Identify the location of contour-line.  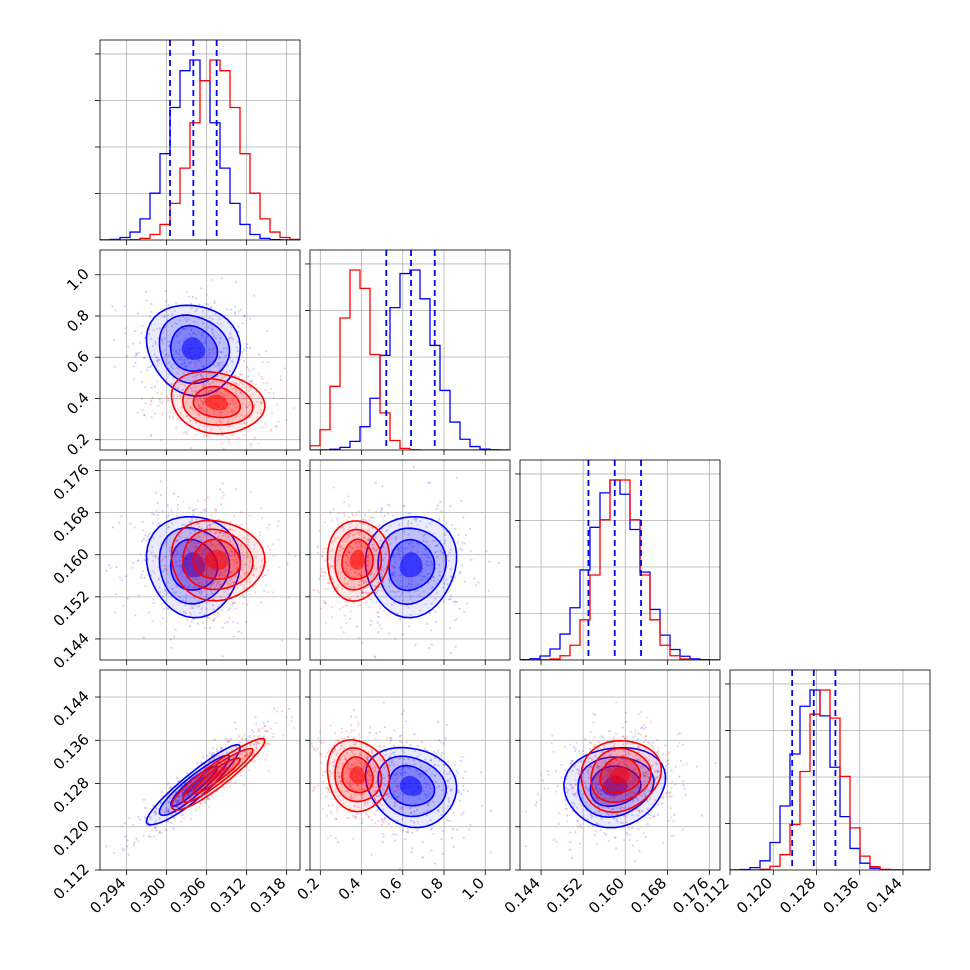
(217, 776).